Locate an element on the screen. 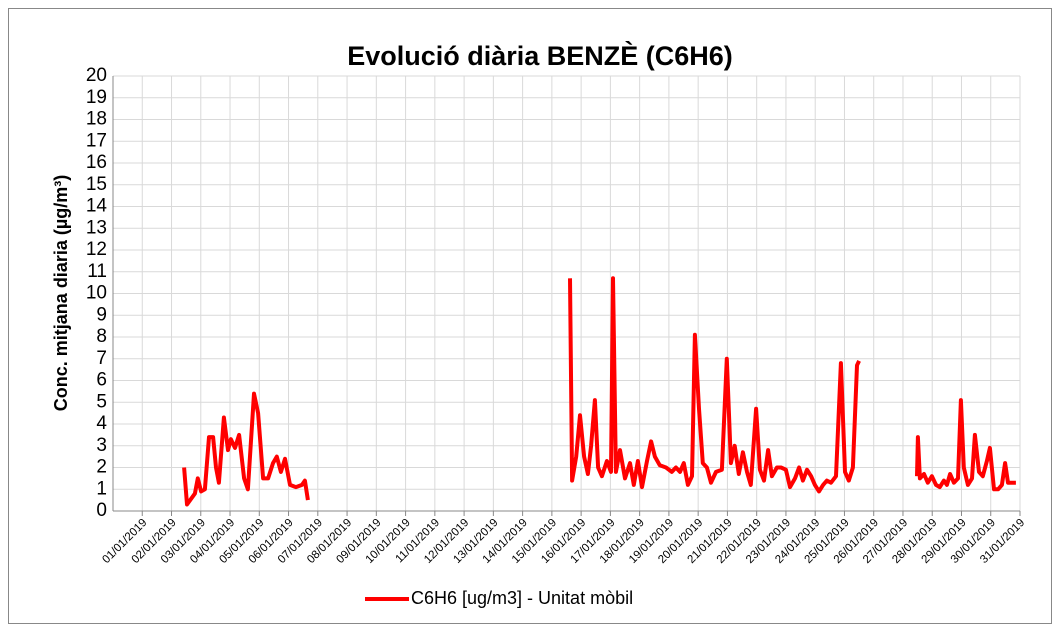 The image size is (1061, 633). y-tick-label: 6 is located at coordinates (101, 380).